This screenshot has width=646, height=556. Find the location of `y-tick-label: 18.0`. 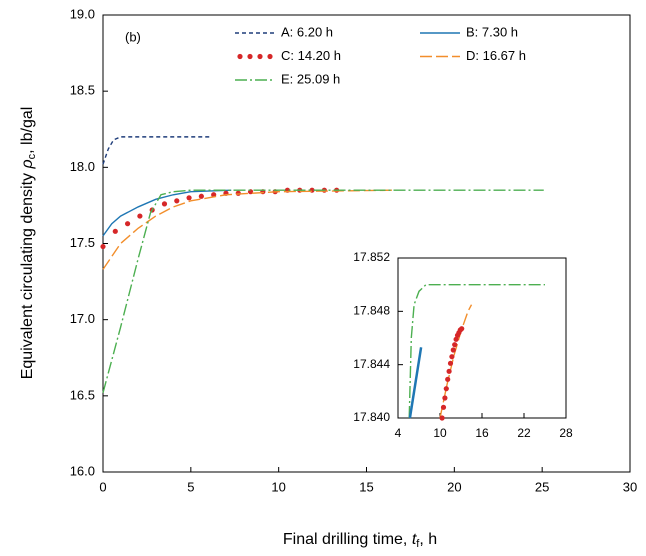

y-tick-label: 18.0 is located at coordinates (82, 166).